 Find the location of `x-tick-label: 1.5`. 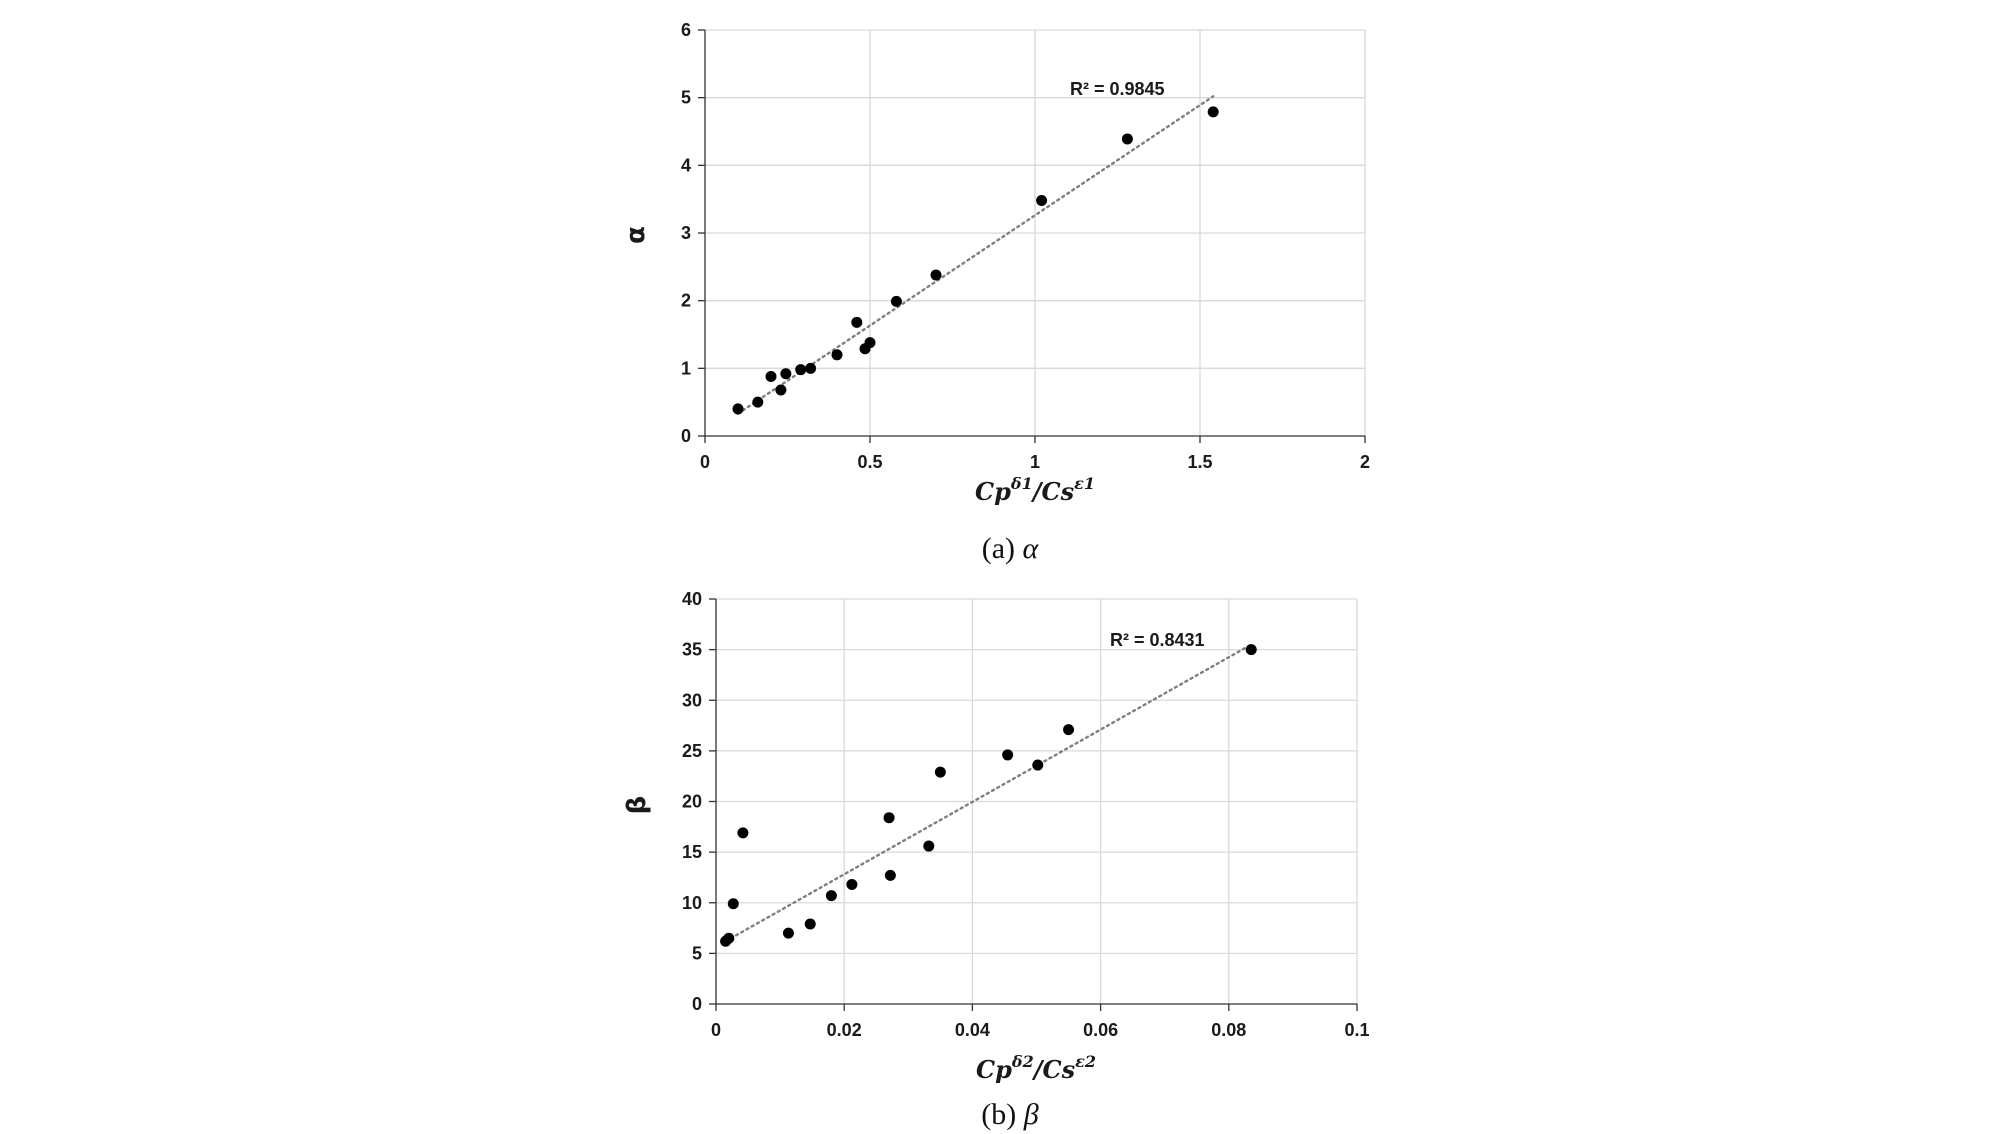

x-tick-label: 1.5 is located at coordinates (1199, 462).